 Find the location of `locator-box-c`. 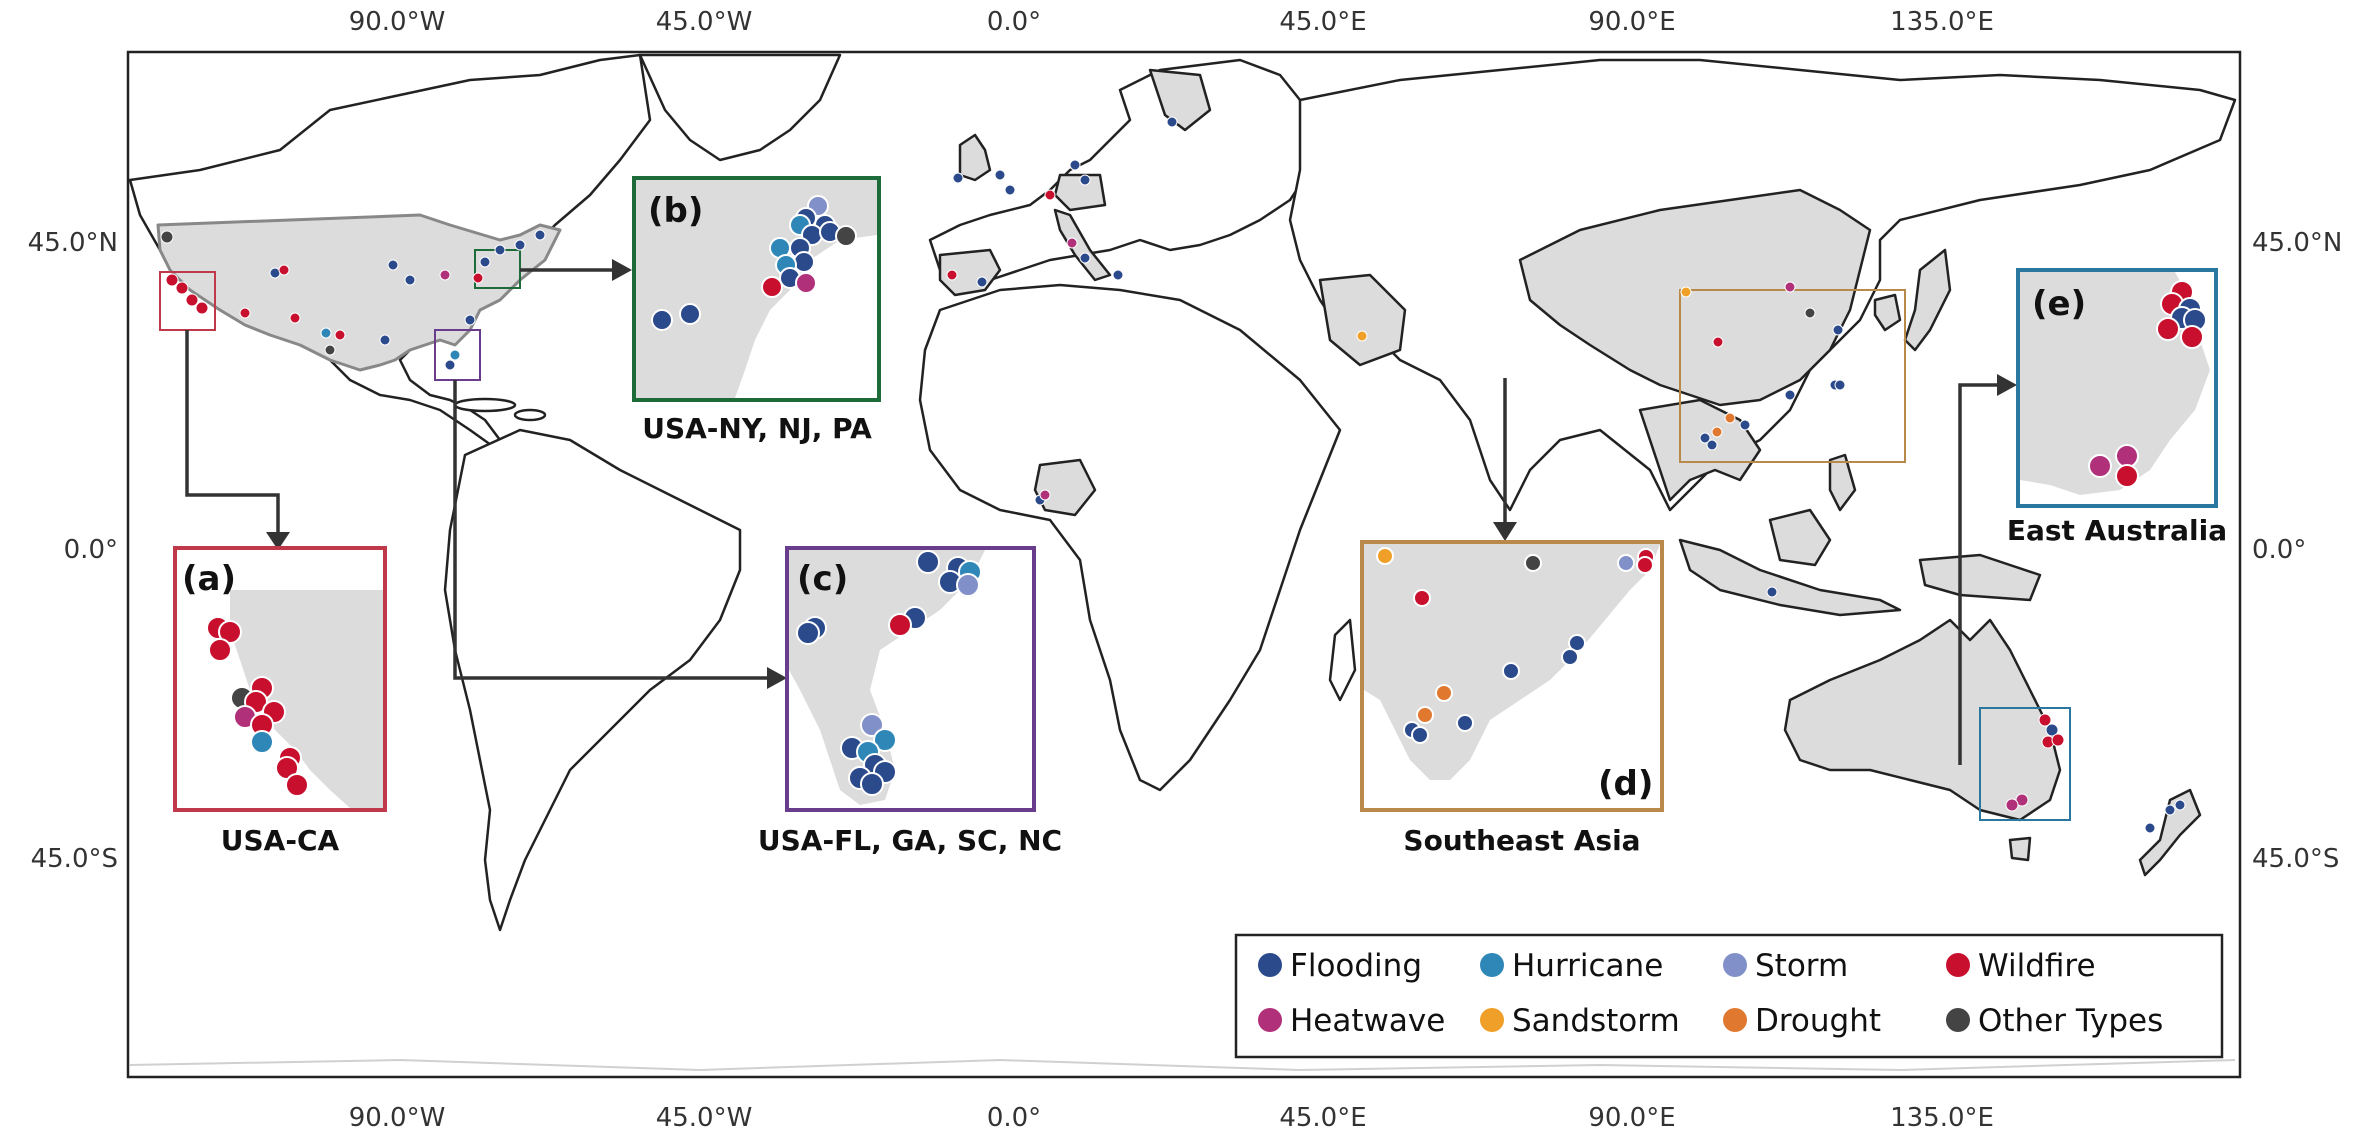

locator-box-c is located at coordinates (457, 355).